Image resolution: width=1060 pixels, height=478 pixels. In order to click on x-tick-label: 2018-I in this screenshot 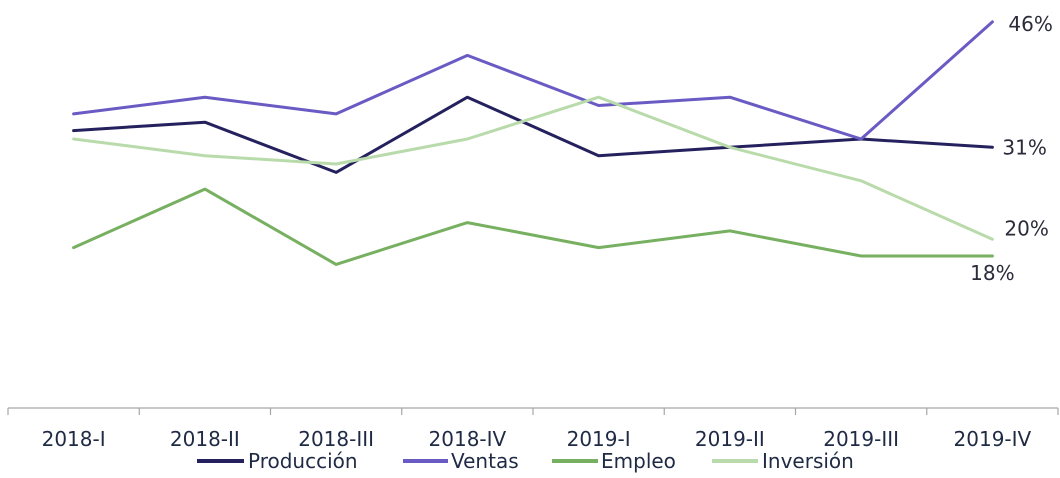, I will do `click(74, 439)`.